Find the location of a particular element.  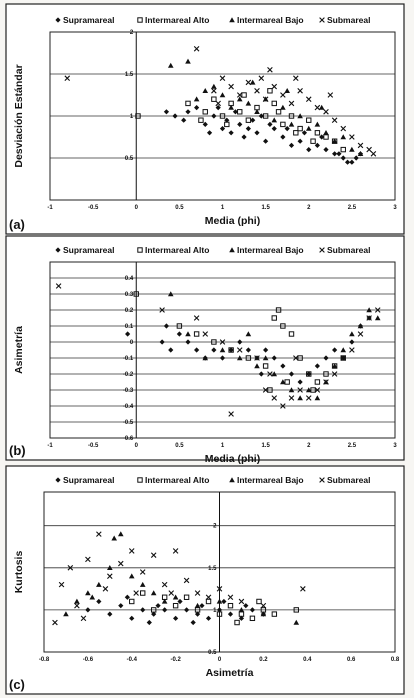

x-tick-label: -1 is located at coordinates (50, 446).